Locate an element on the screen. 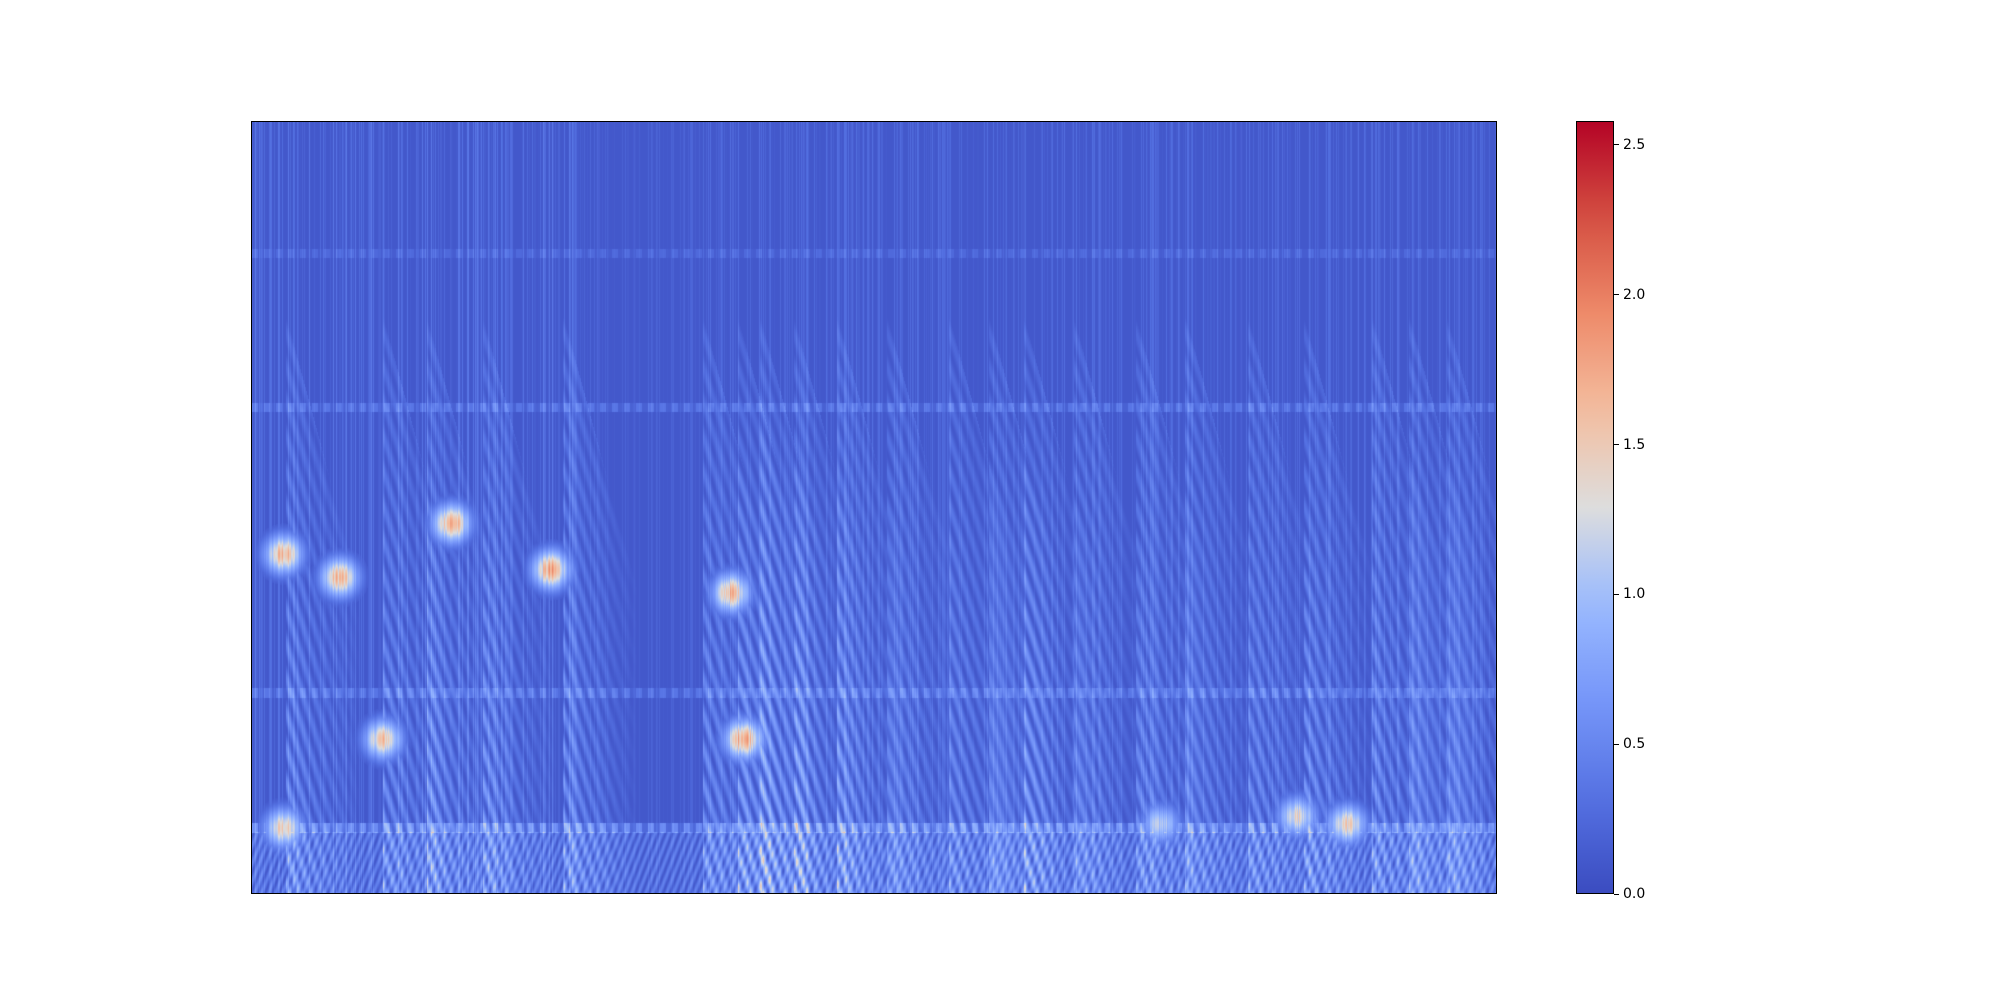 The width and height of the screenshot is (2000, 1000). colorbar-gradient is located at coordinates (1595, 507).